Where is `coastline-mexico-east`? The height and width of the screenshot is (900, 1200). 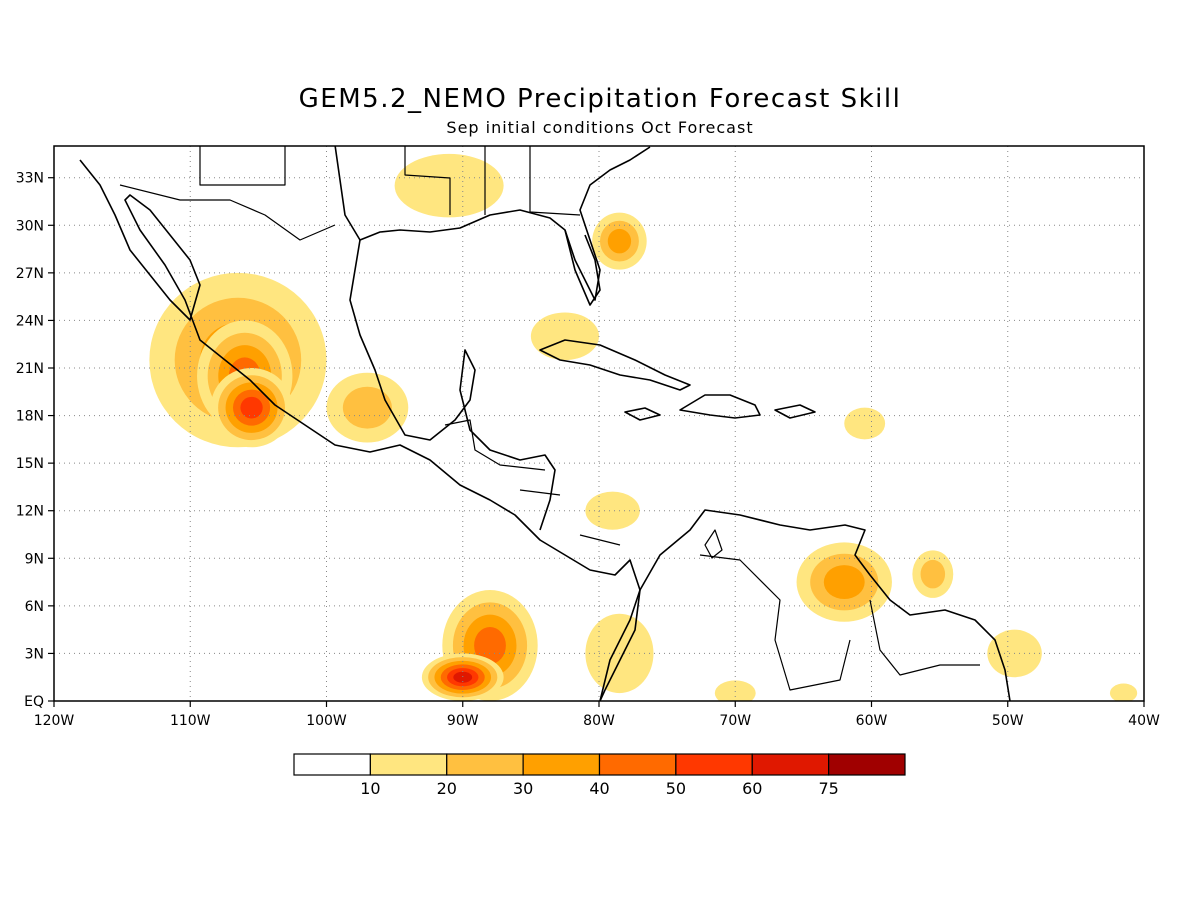 coastline-mexico-east is located at coordinates (452, 385).